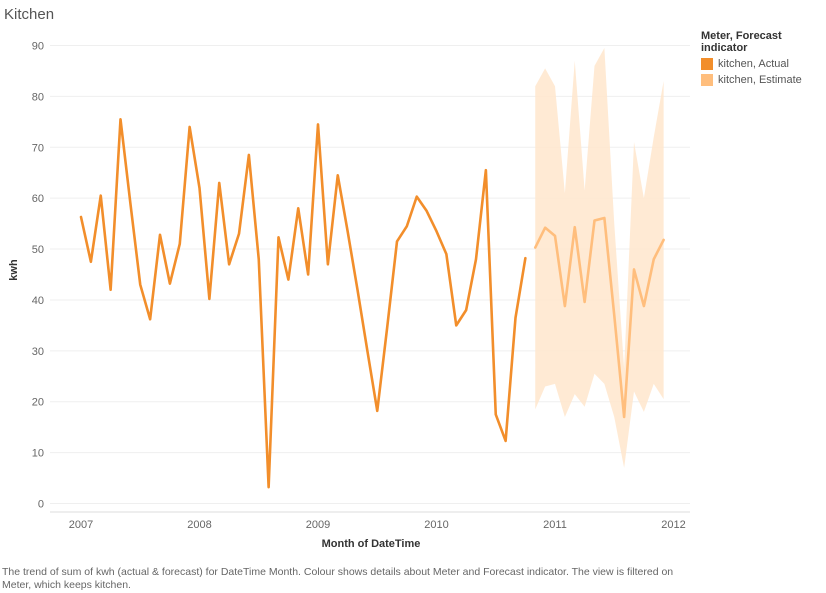 The image size is (826, 593). I want to click on y-tick-label: 10, so click(38, 454).